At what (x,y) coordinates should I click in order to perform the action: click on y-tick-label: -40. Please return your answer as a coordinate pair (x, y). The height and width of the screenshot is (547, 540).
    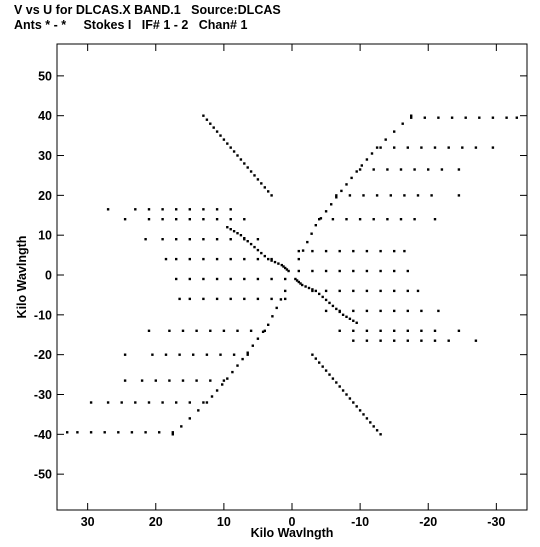
    Looking at the image, I should click on (43, 435).